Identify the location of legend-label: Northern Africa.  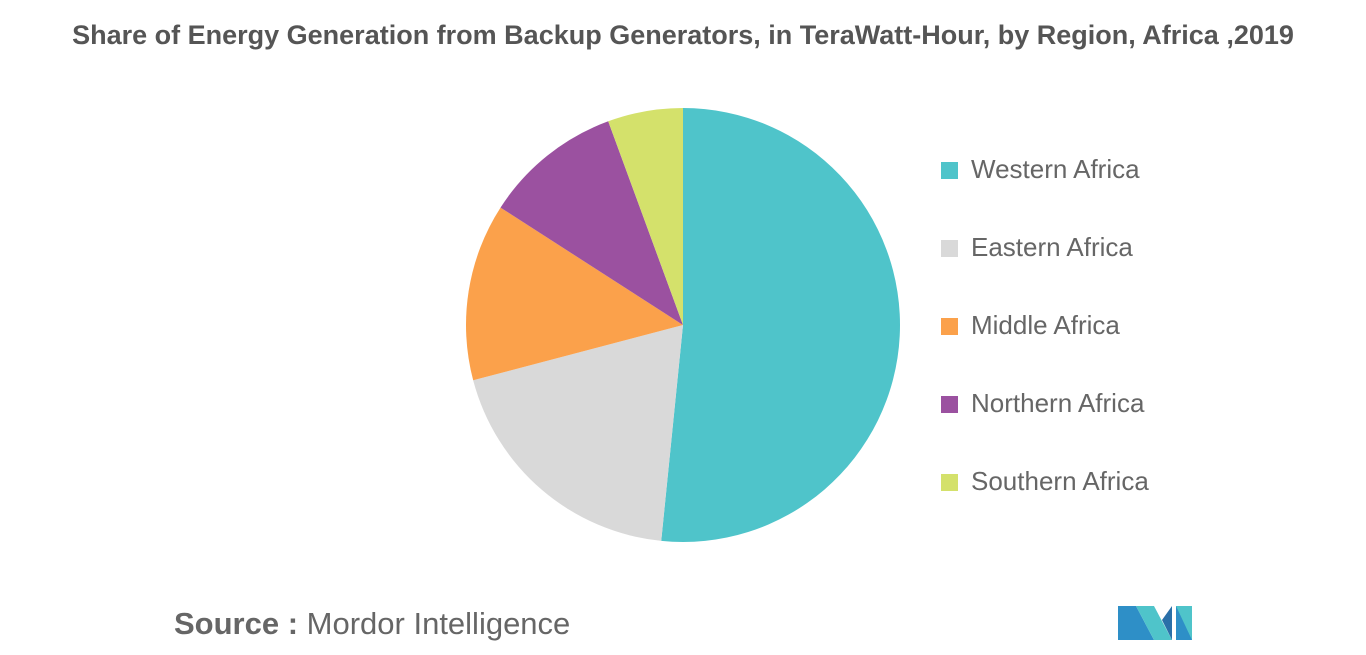
(1058, 403).